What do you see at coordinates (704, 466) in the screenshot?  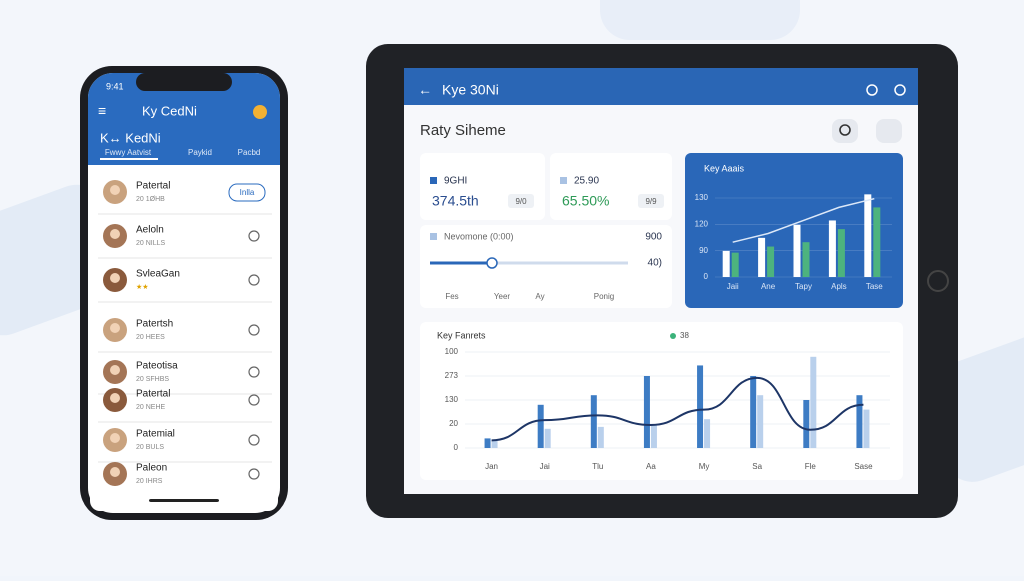 I see `x-label: My` at bounding box center [704, 466].